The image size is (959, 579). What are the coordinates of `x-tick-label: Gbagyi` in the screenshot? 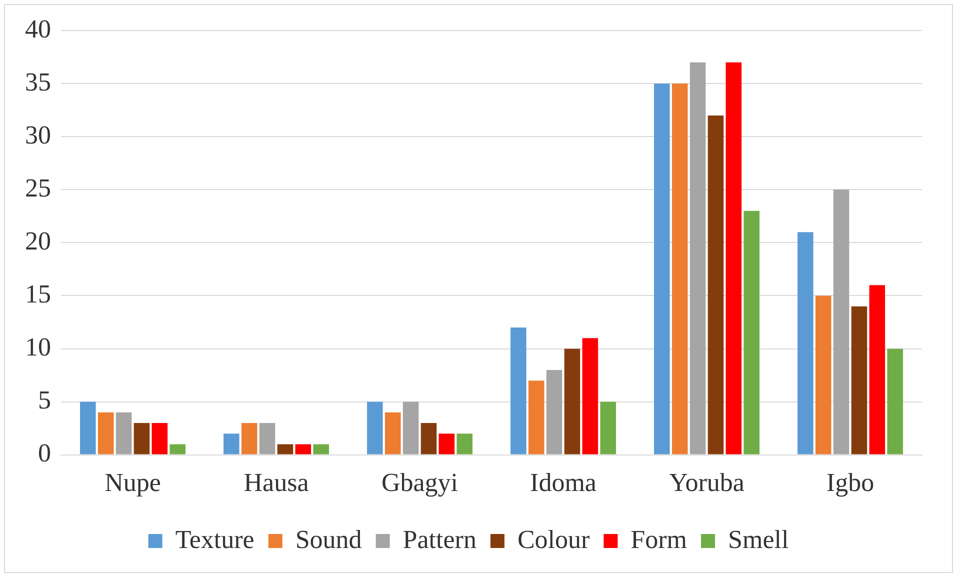 It's located at (419, 483).